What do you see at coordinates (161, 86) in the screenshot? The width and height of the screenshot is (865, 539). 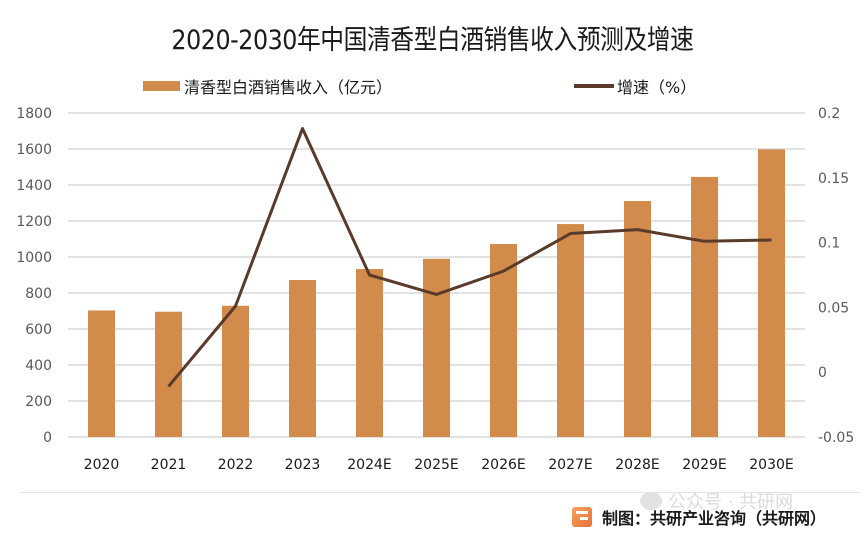 I see `legend-bar-swatch` at bounding box center [161, 86].